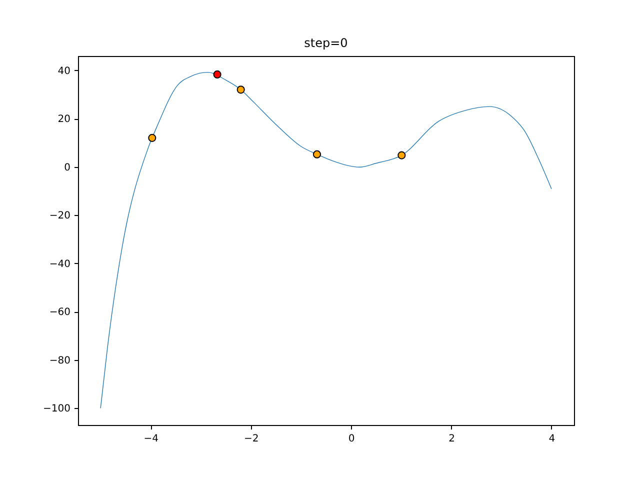 Image resolution: width=640 pixels, height=480 pixels. What do you see at coordinates (59, 360) in the screenshot?
I see `y-tick-label: −80` at bounding box center [59, 360].